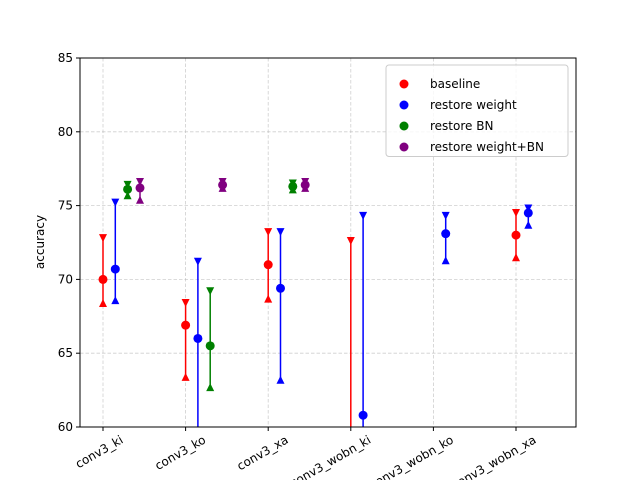 This screenshot has height=480, width=640. Describe the element at coordinates (65, 58) in the screenshot. I see `y-tick-label: 85` at that location.